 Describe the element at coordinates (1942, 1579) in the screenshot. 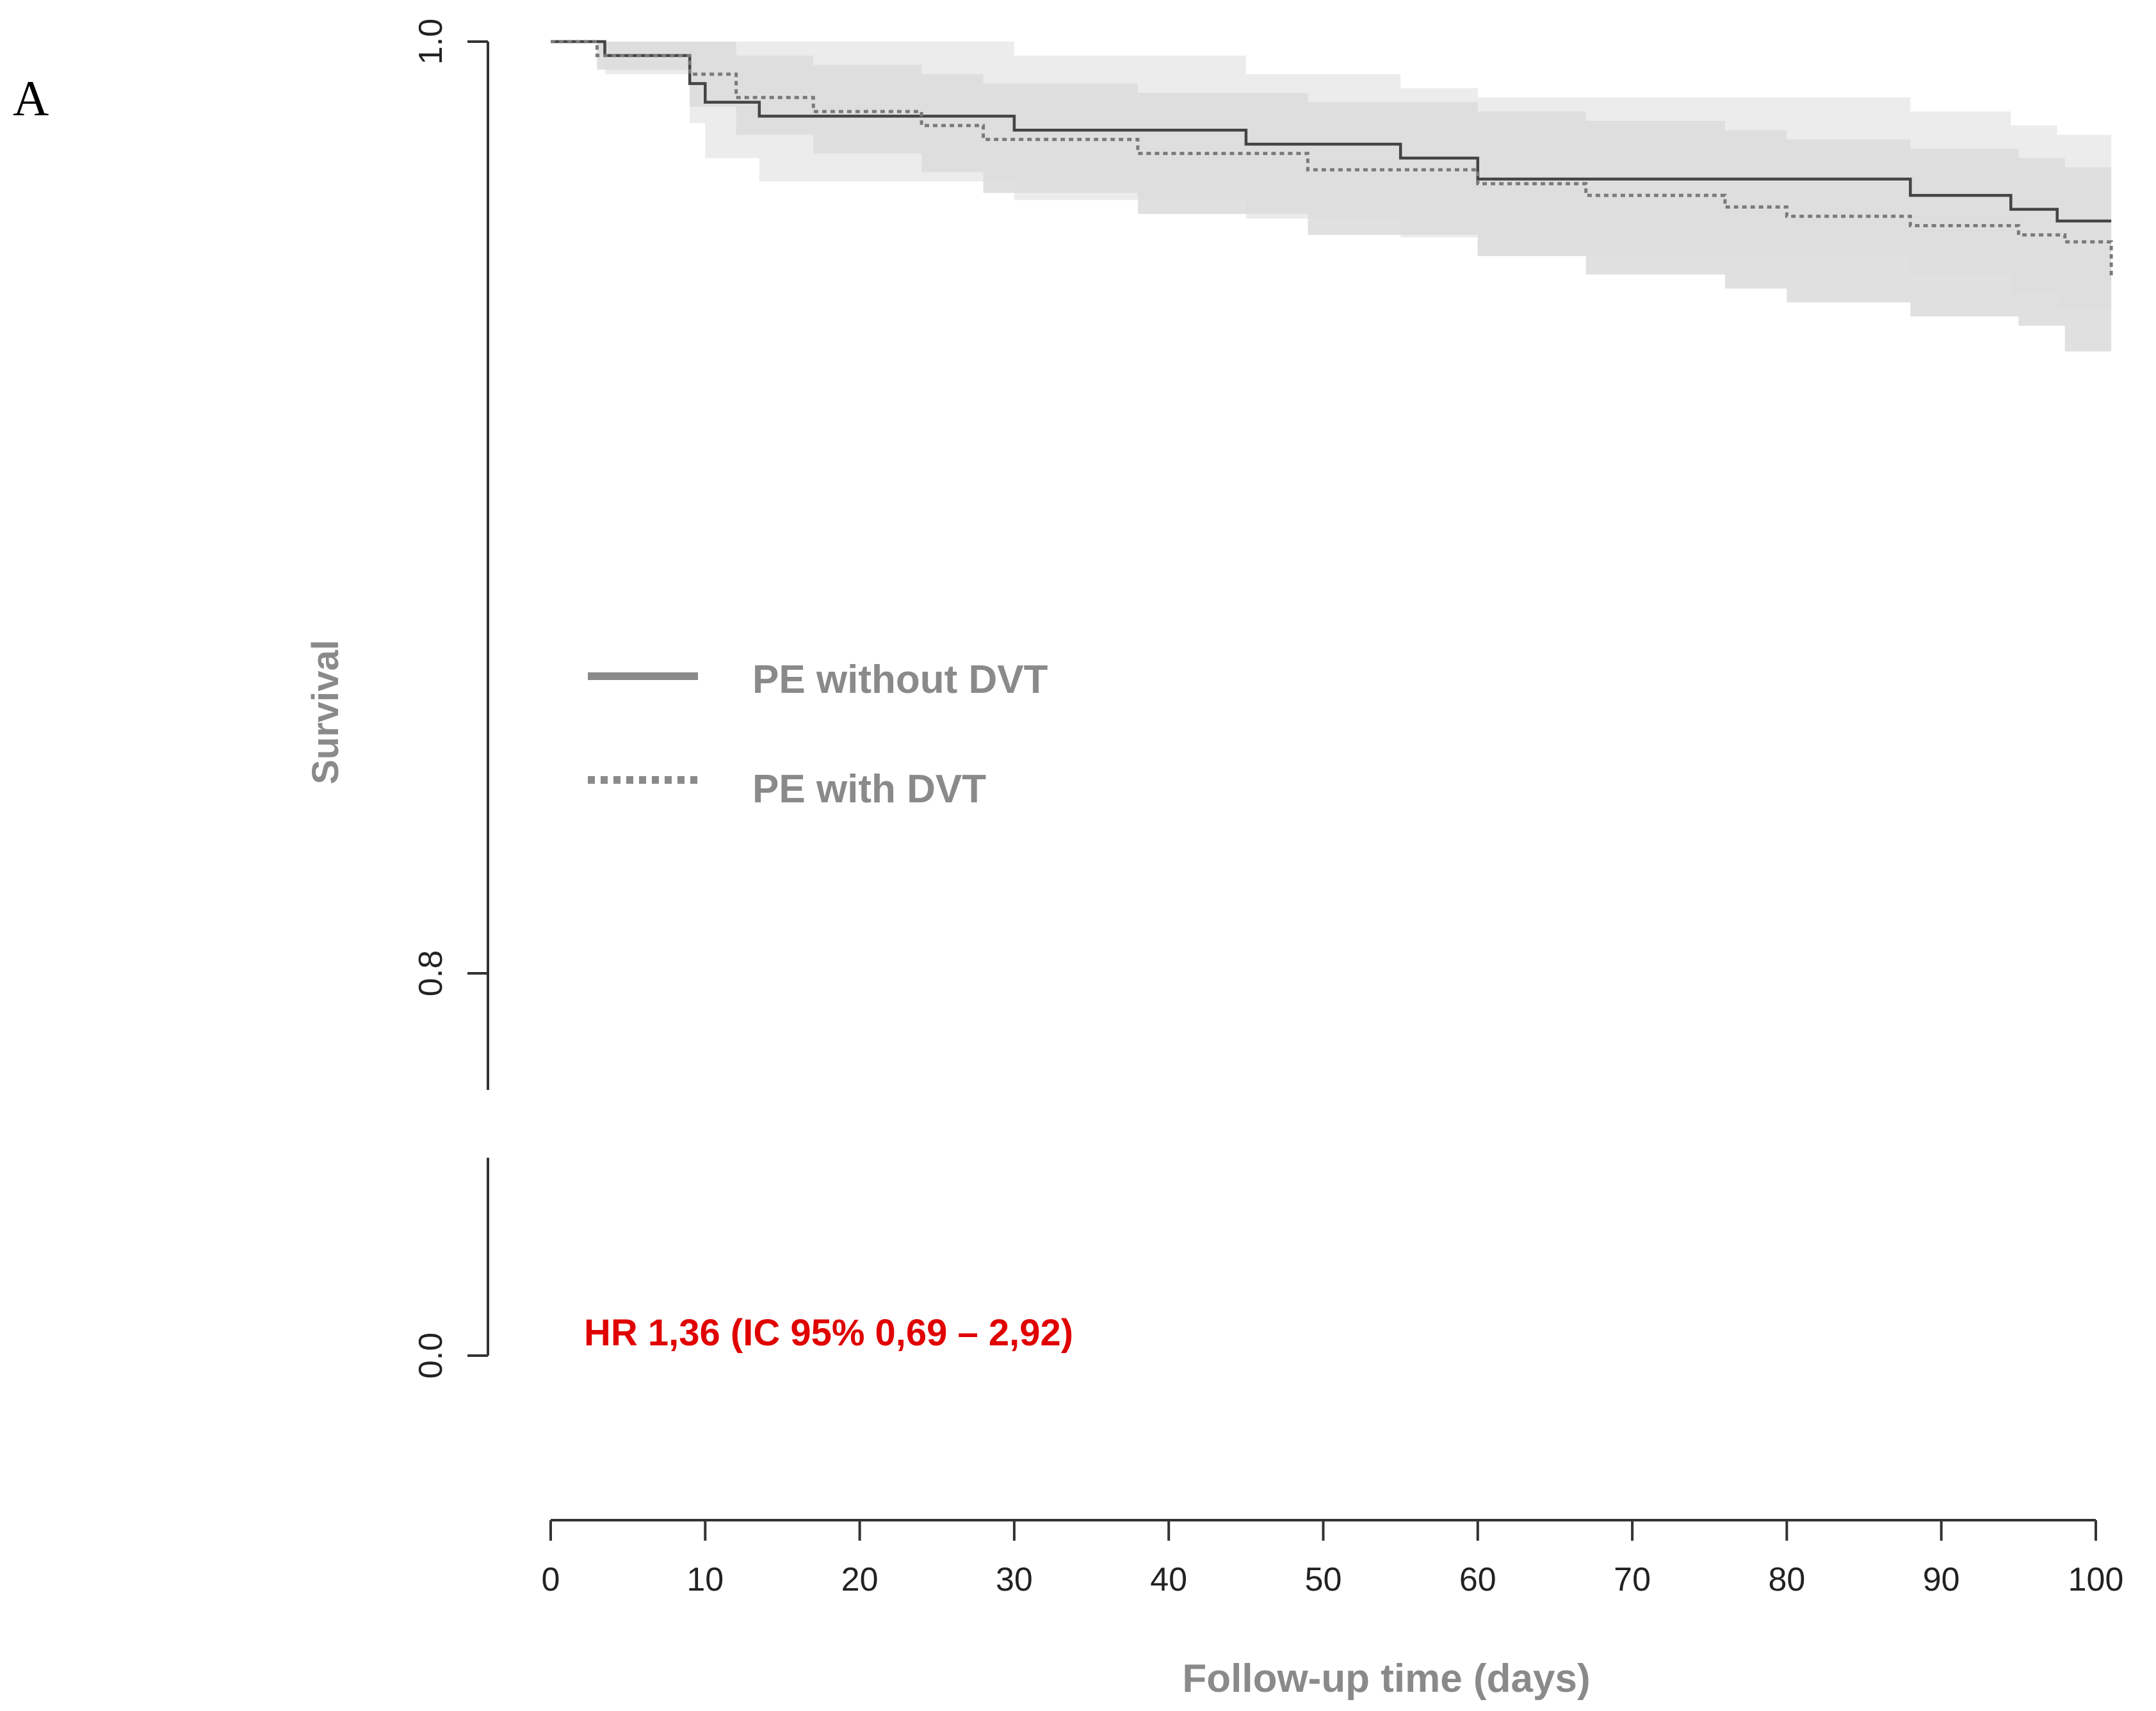

I see `x-tick-label: 90` at that location.